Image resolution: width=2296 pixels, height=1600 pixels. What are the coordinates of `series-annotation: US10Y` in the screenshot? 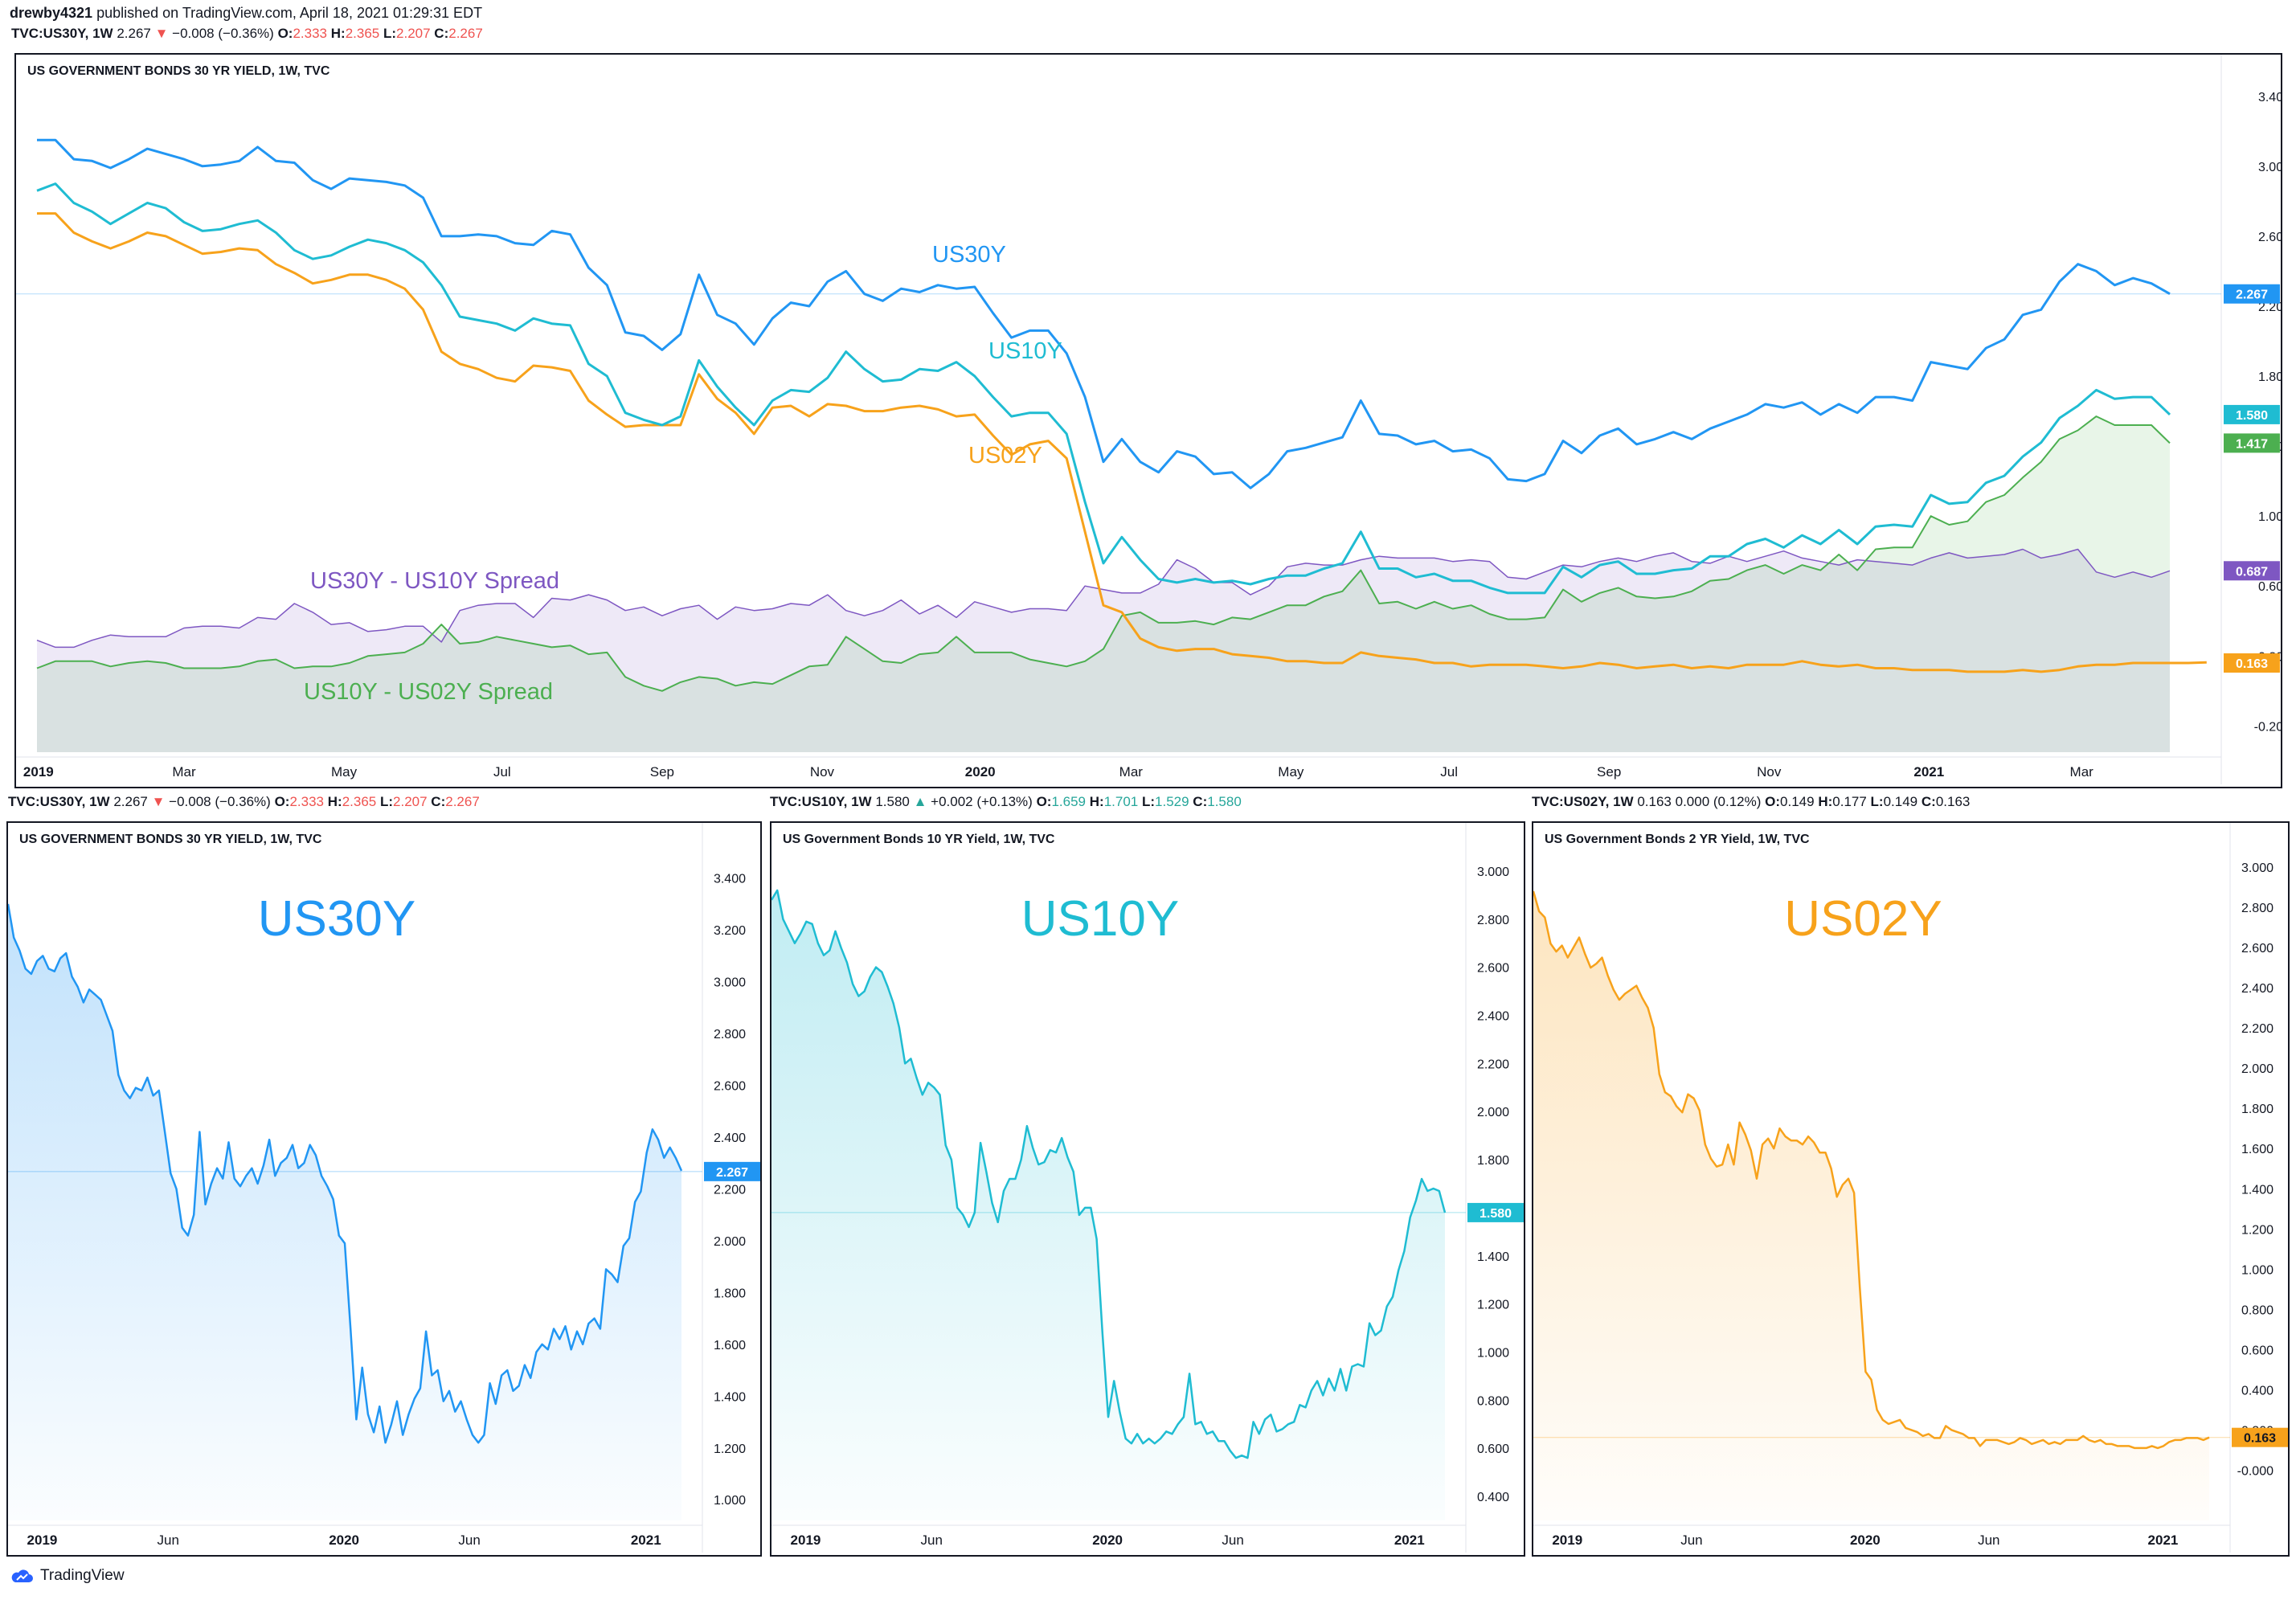 It's located at (1025, 351).